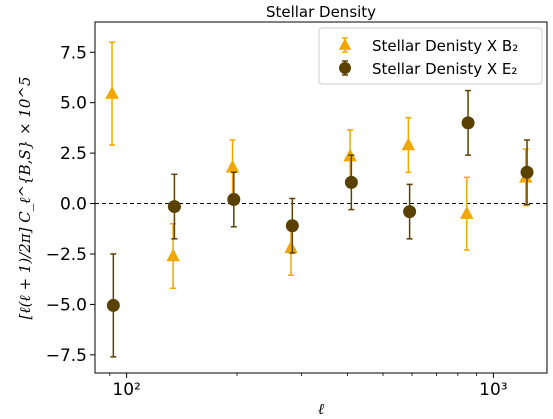  I want to click on legend-box, so click(430, 56).